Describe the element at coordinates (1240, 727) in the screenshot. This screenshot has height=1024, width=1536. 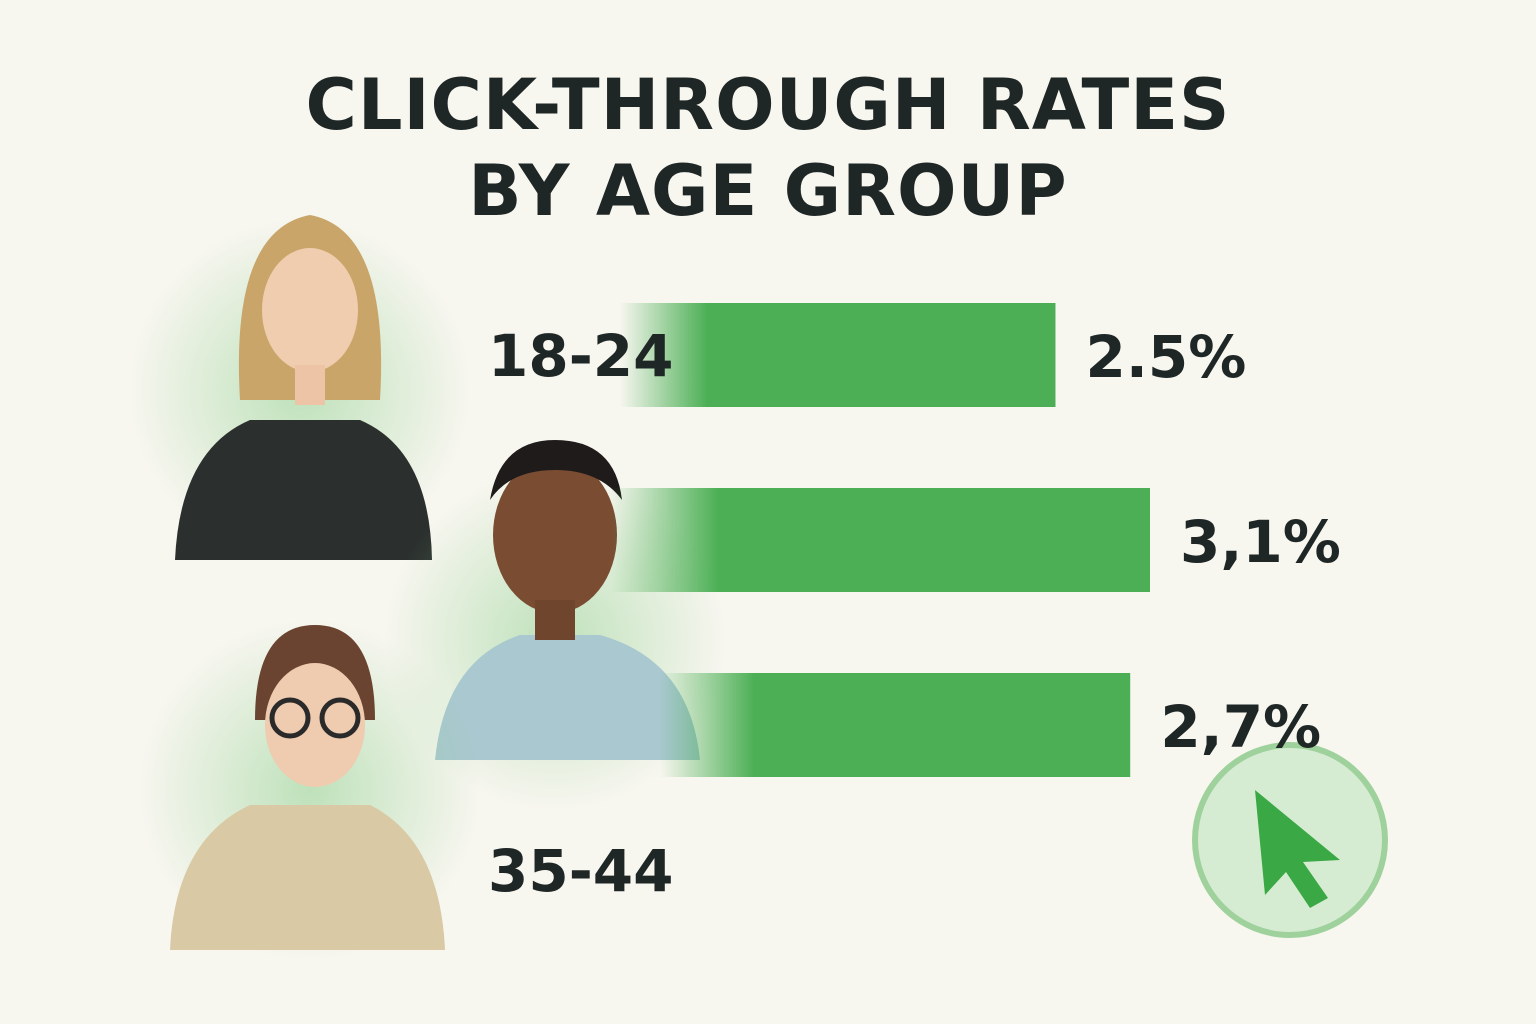
I see `value-label: 2,7%` at that location.